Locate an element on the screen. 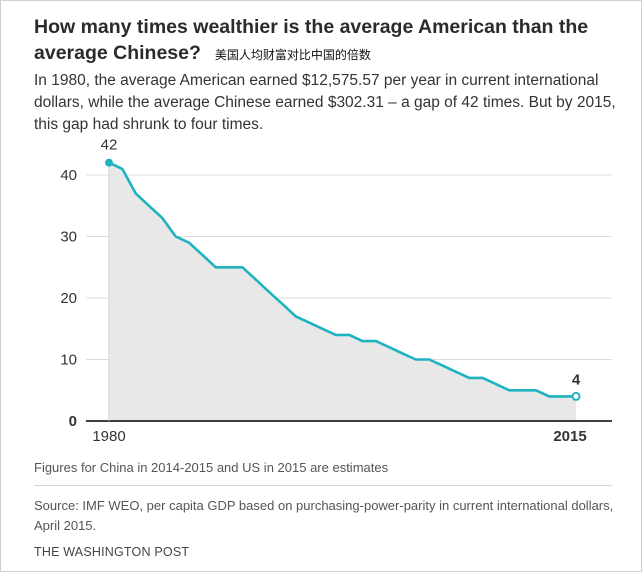  y-tick-label: 40 is located at coordinates (68, 175).